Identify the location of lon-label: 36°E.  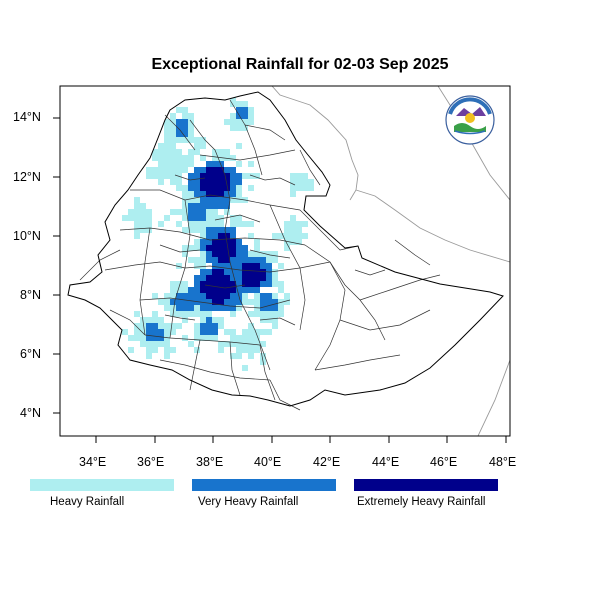
(151, 462).